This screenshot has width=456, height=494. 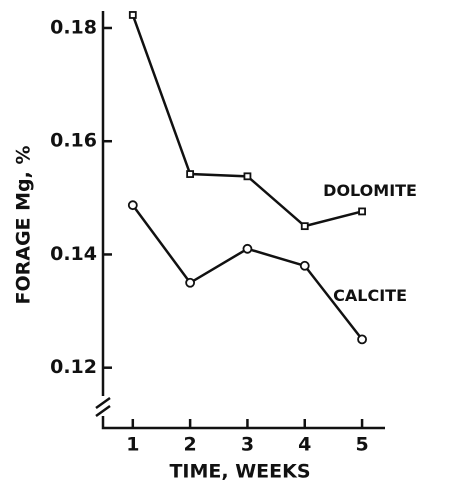 What do you see at coordinates (239, 472) in the screenshot?
I see `x-axis-label: TIME, WEEKS` at bounding box center [239, 472].